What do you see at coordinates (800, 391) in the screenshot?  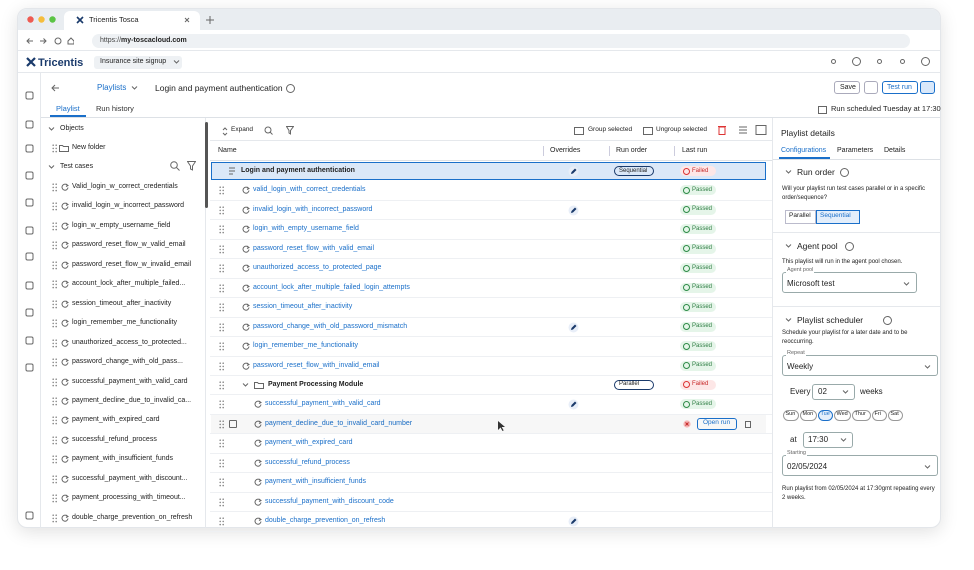 I see `every-label: Every` at bounding box center [800, 391].